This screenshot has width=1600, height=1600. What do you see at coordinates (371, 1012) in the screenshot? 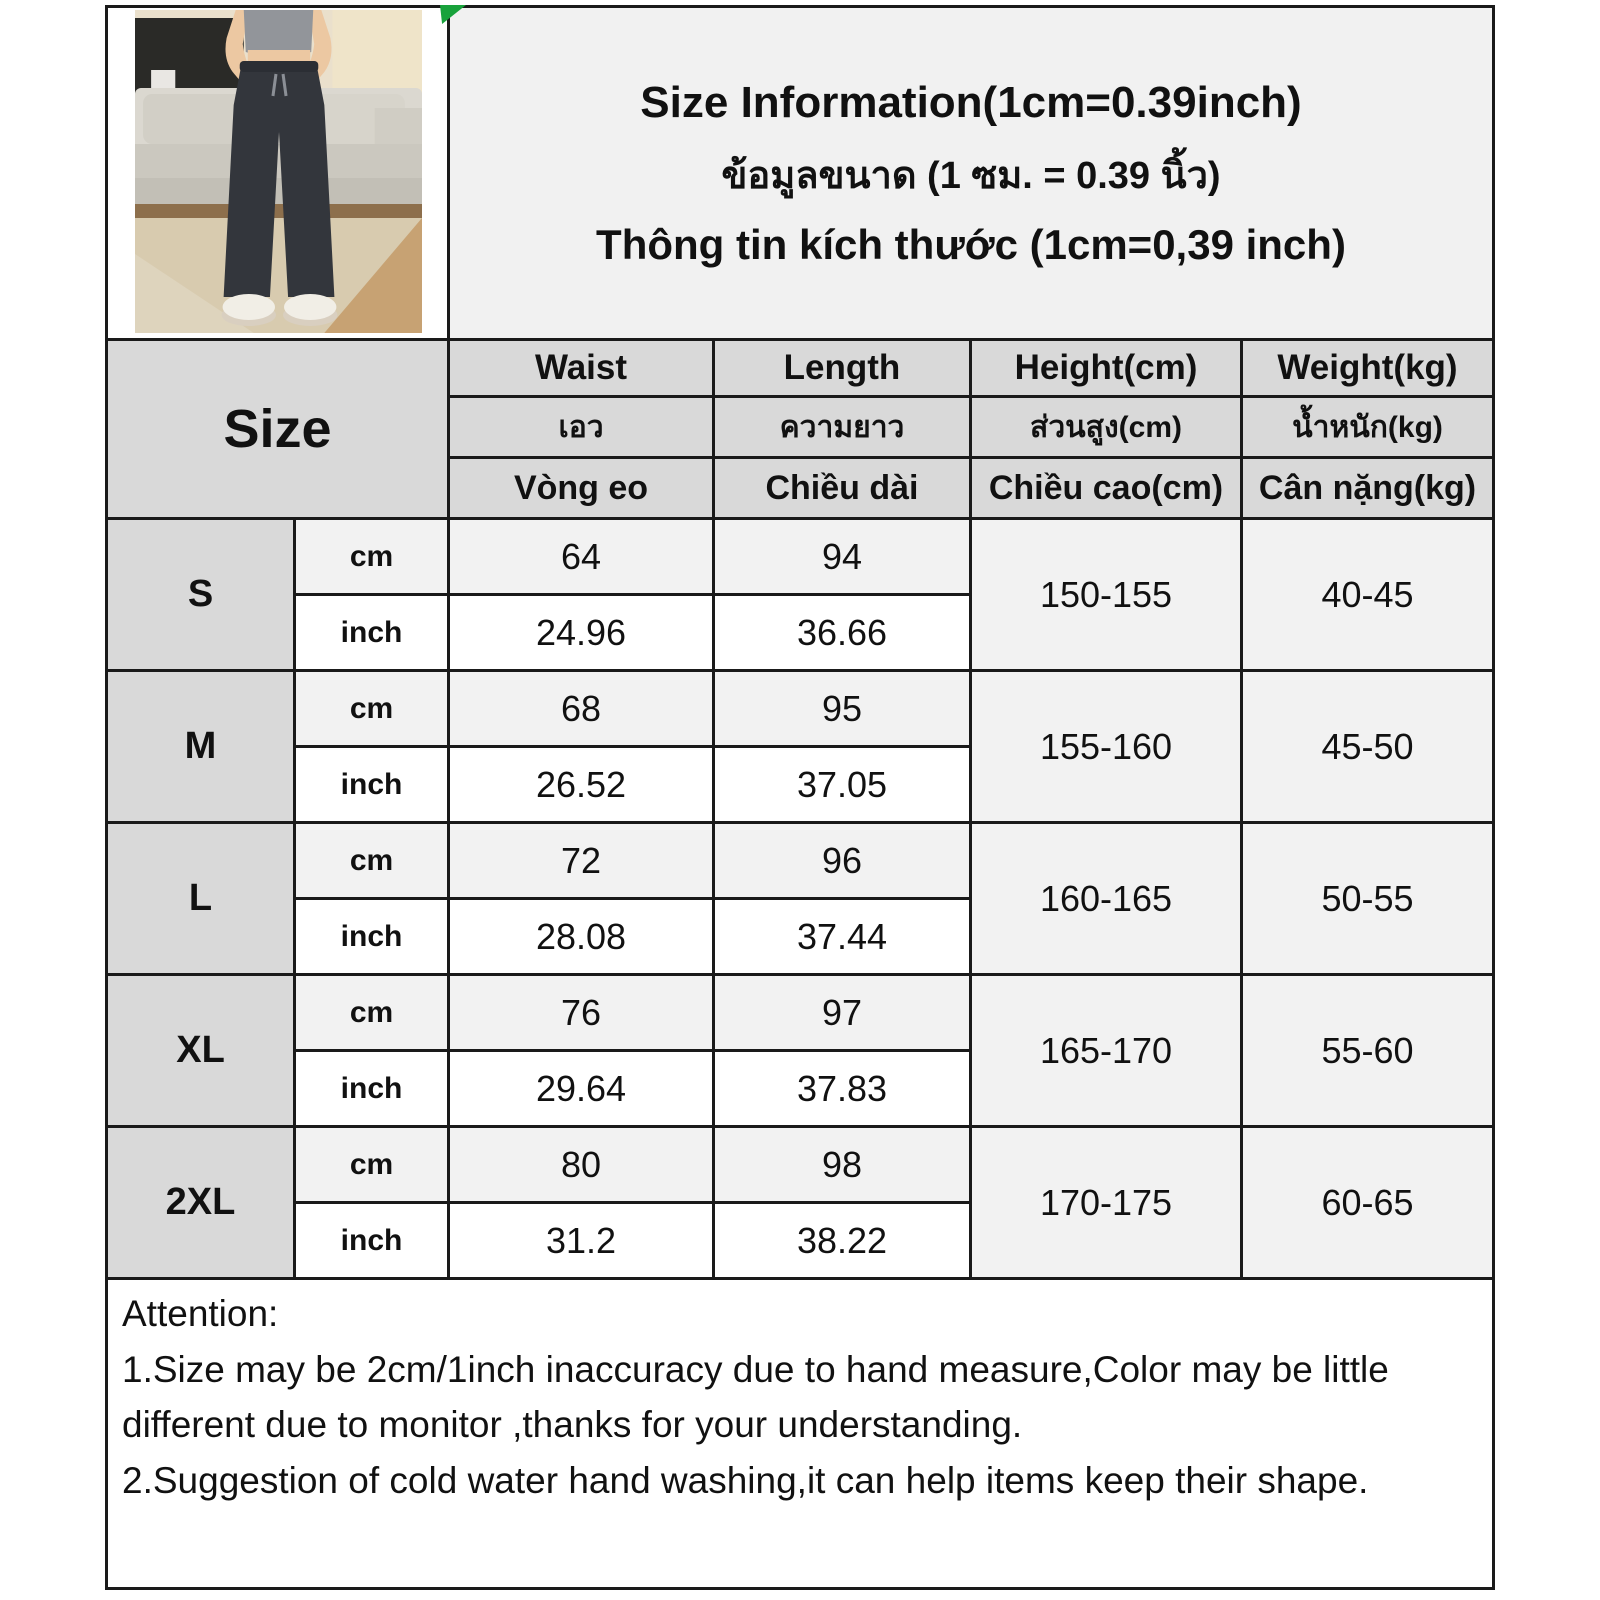
I see `row-XL-unit-cm: cm` at bounding box center [371, 1012].